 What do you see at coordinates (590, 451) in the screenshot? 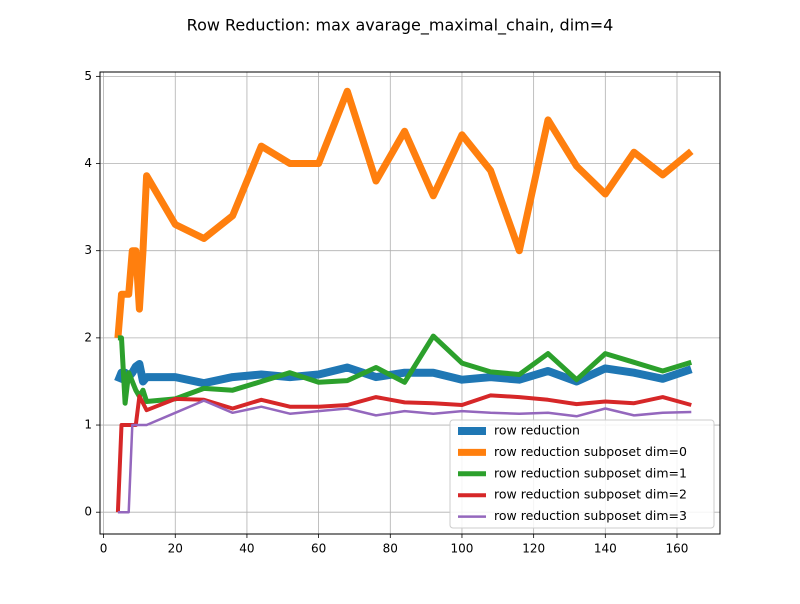
I see `legend-label: row reduction subposet dim=0` at bounding box center [590, 451].